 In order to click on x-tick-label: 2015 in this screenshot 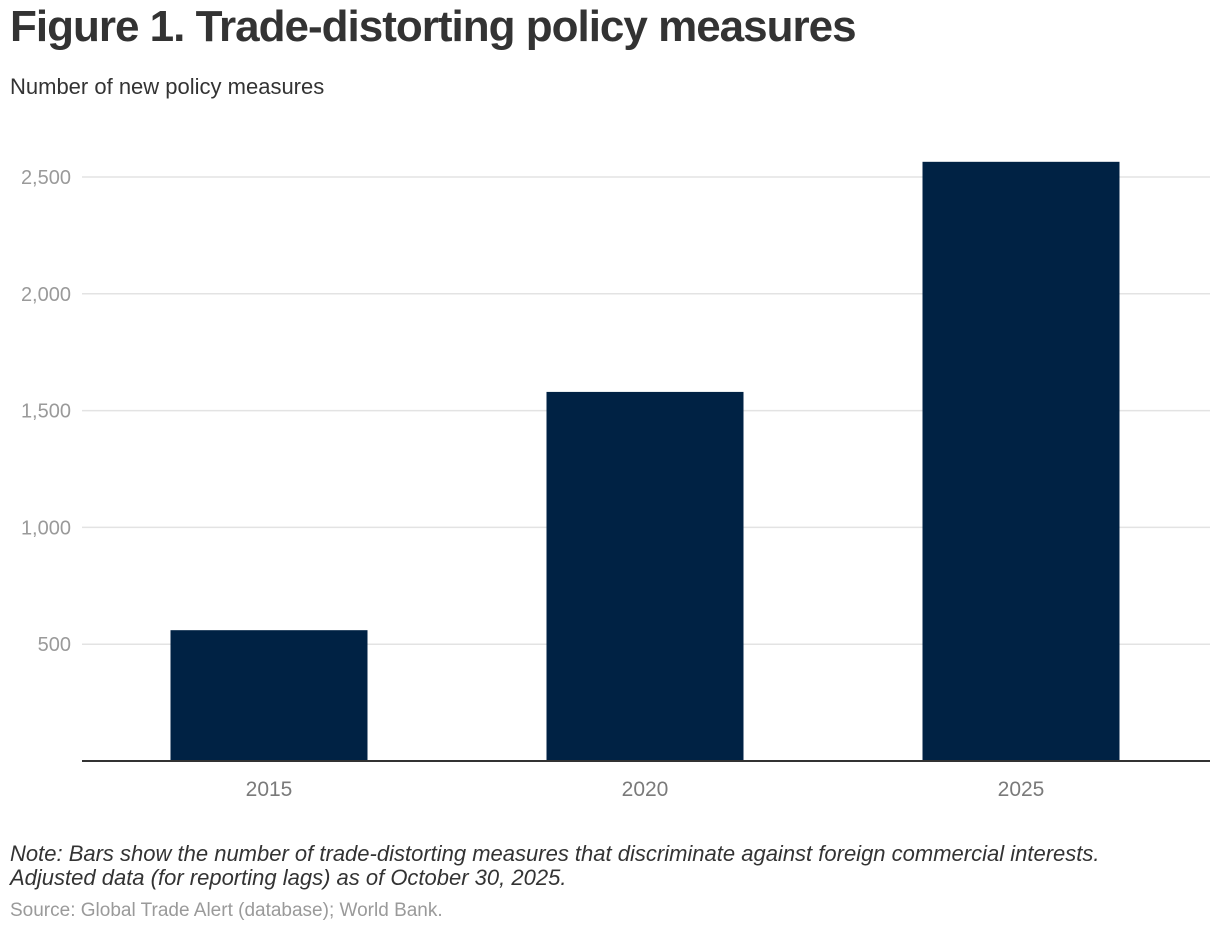, I will do `click(269, 789)`.